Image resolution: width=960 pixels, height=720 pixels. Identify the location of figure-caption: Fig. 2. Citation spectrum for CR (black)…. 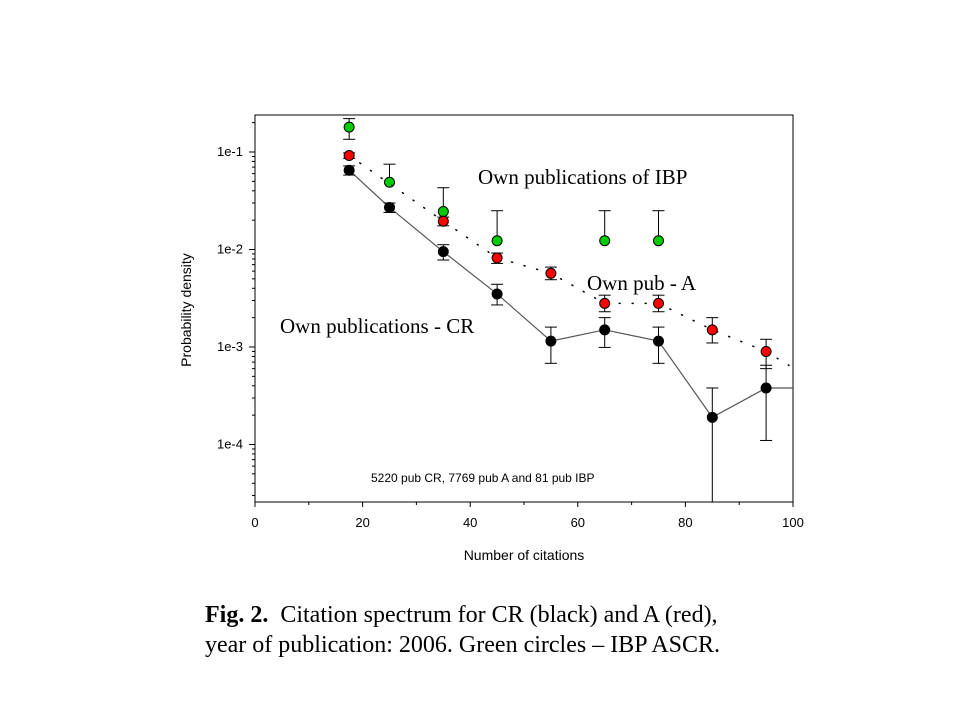
(555, 630).